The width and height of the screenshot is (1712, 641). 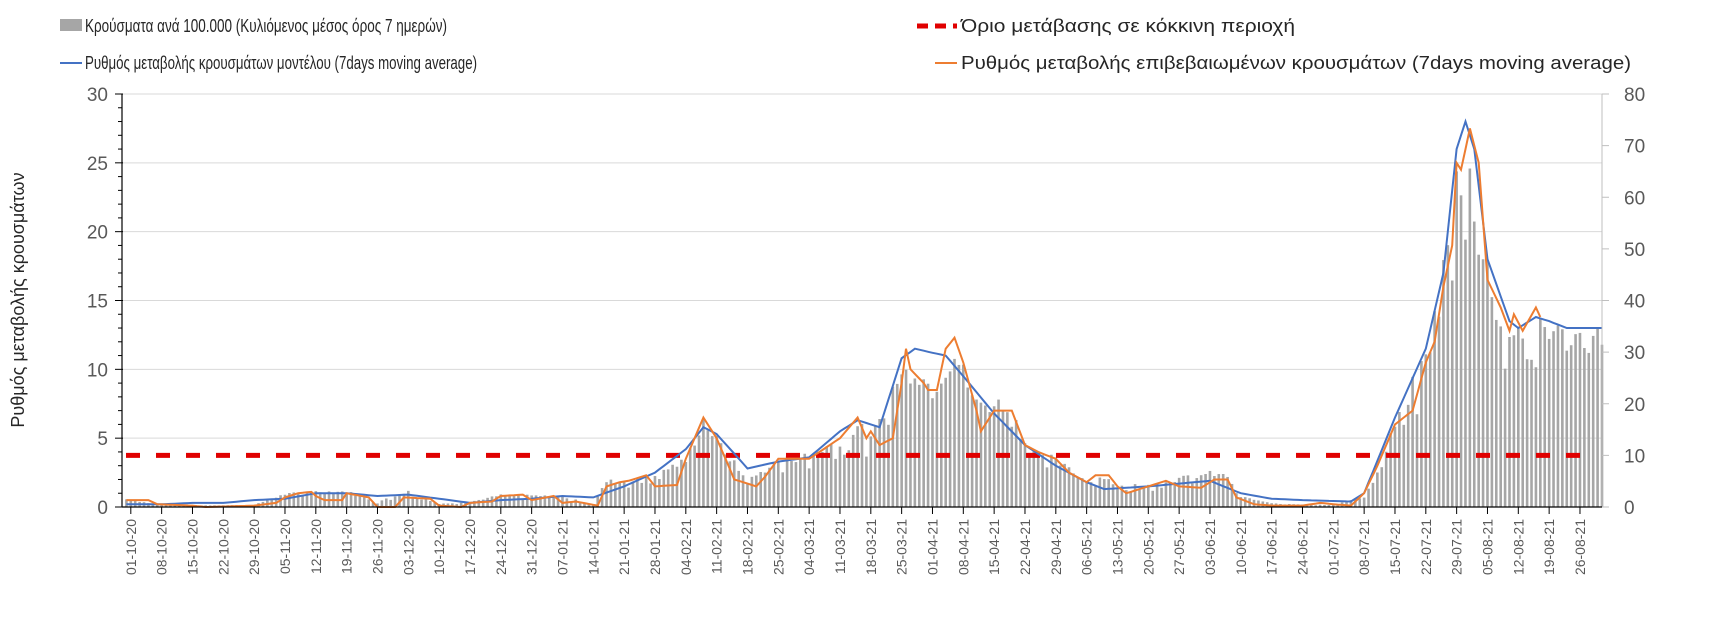 I want to click on x-tick-label: 10-06-21, so click(x=1241, y=547).